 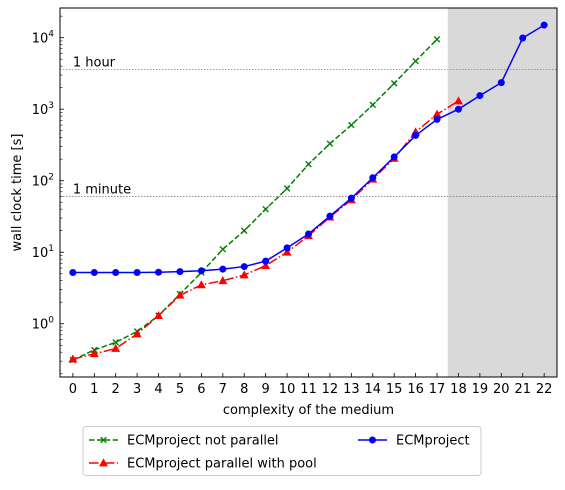 I want to click on x-tick-label: 8, so click(x=244, y=389).